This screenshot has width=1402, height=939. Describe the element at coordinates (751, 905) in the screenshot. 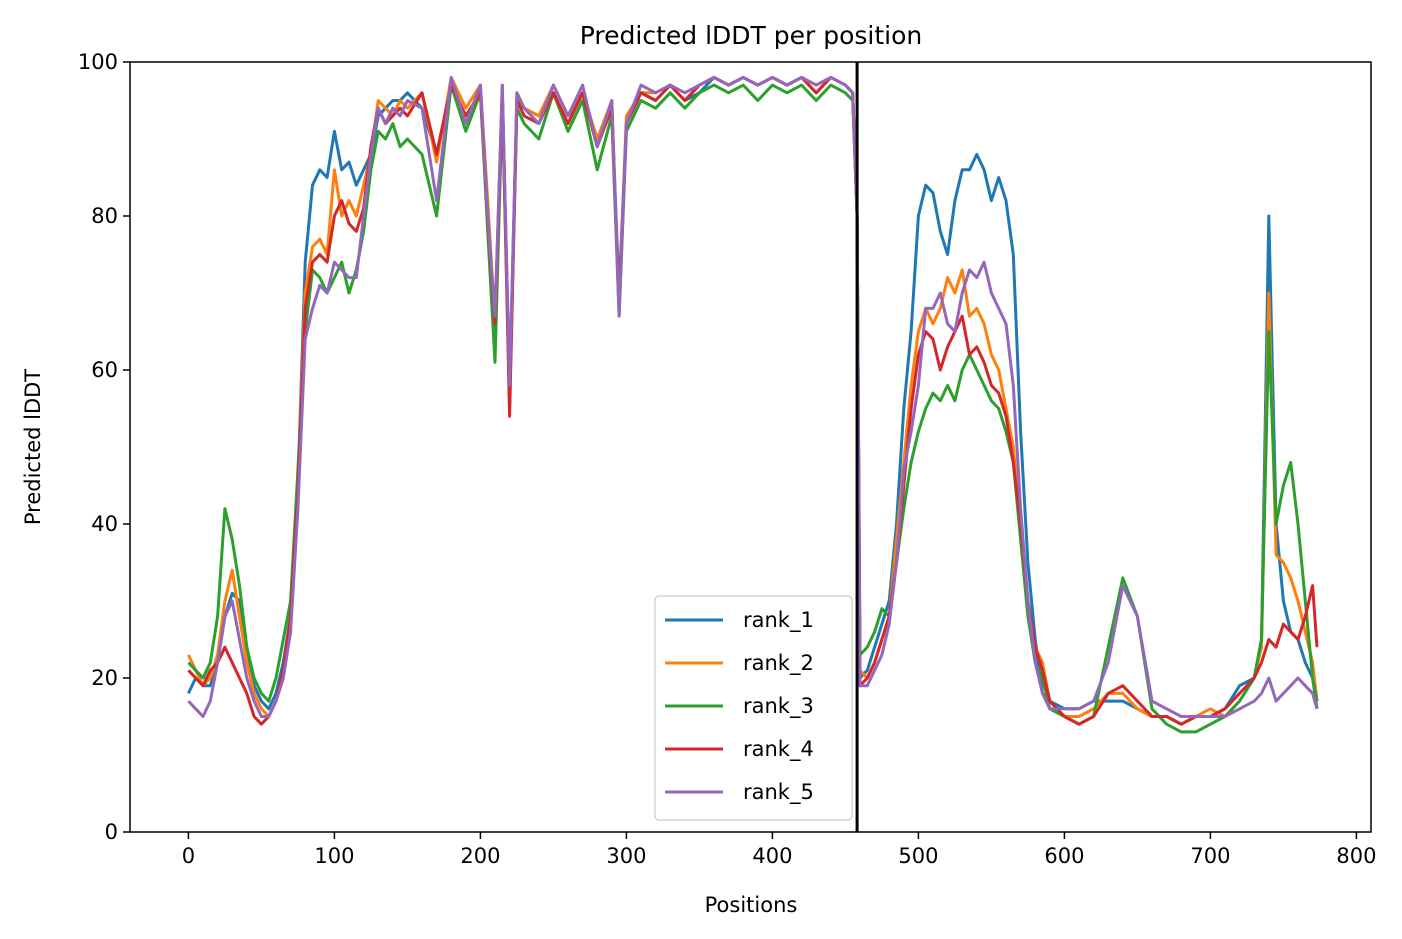

I see `x-axis-label: Positions` at that location.